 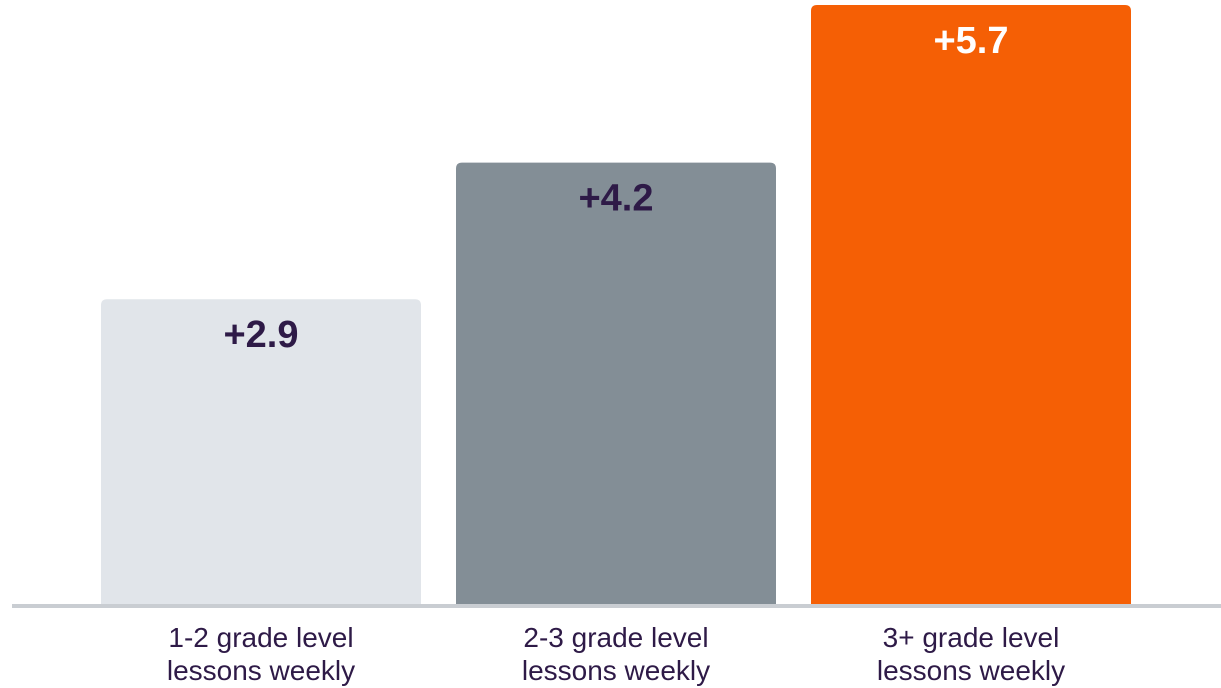 What do you see at coordinates (971, 637) in the screenshot?
I see `category-label-line: 3+ grade level` at bounding box center [971, 637].